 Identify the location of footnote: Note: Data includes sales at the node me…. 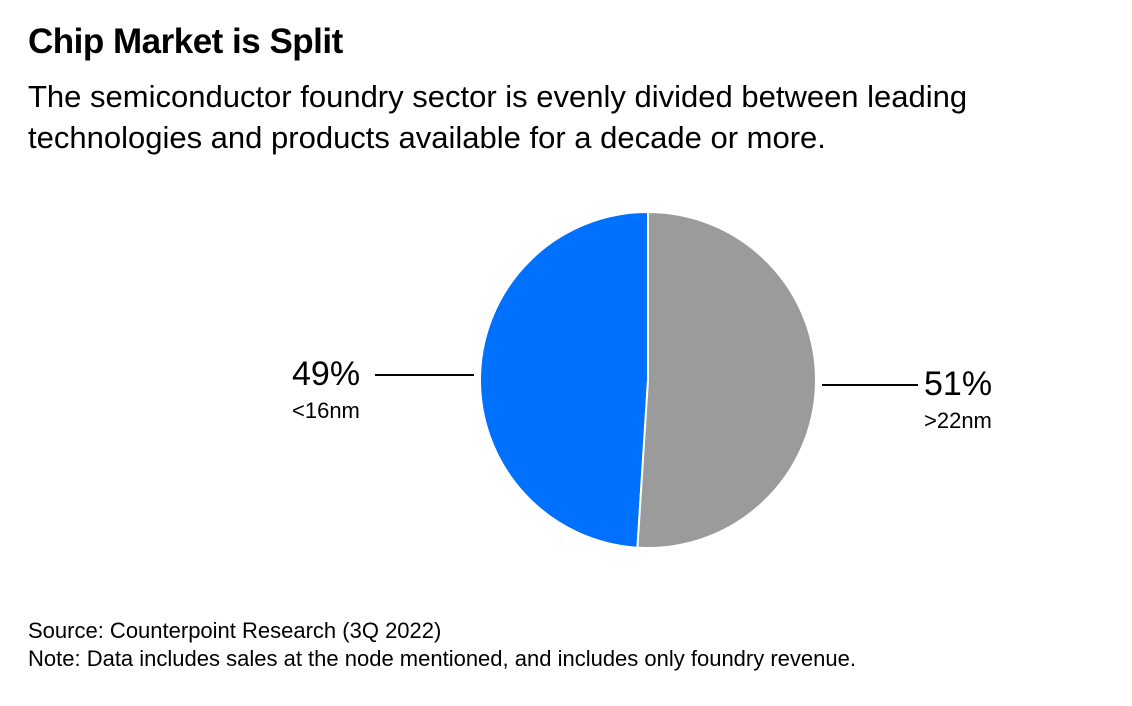
(442, 658).